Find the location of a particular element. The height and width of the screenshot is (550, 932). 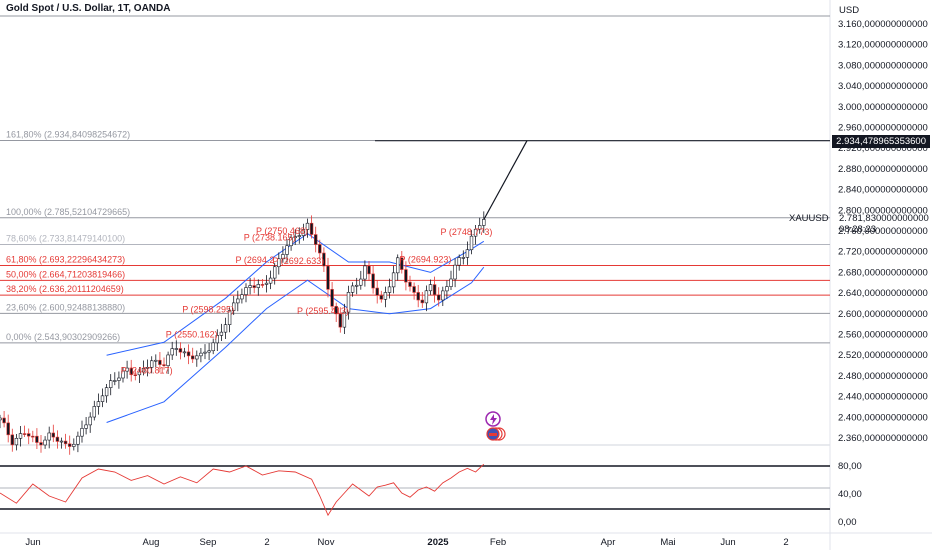

price-tick-label: 3.040,000000000000 is located at coordinates (883, 86).